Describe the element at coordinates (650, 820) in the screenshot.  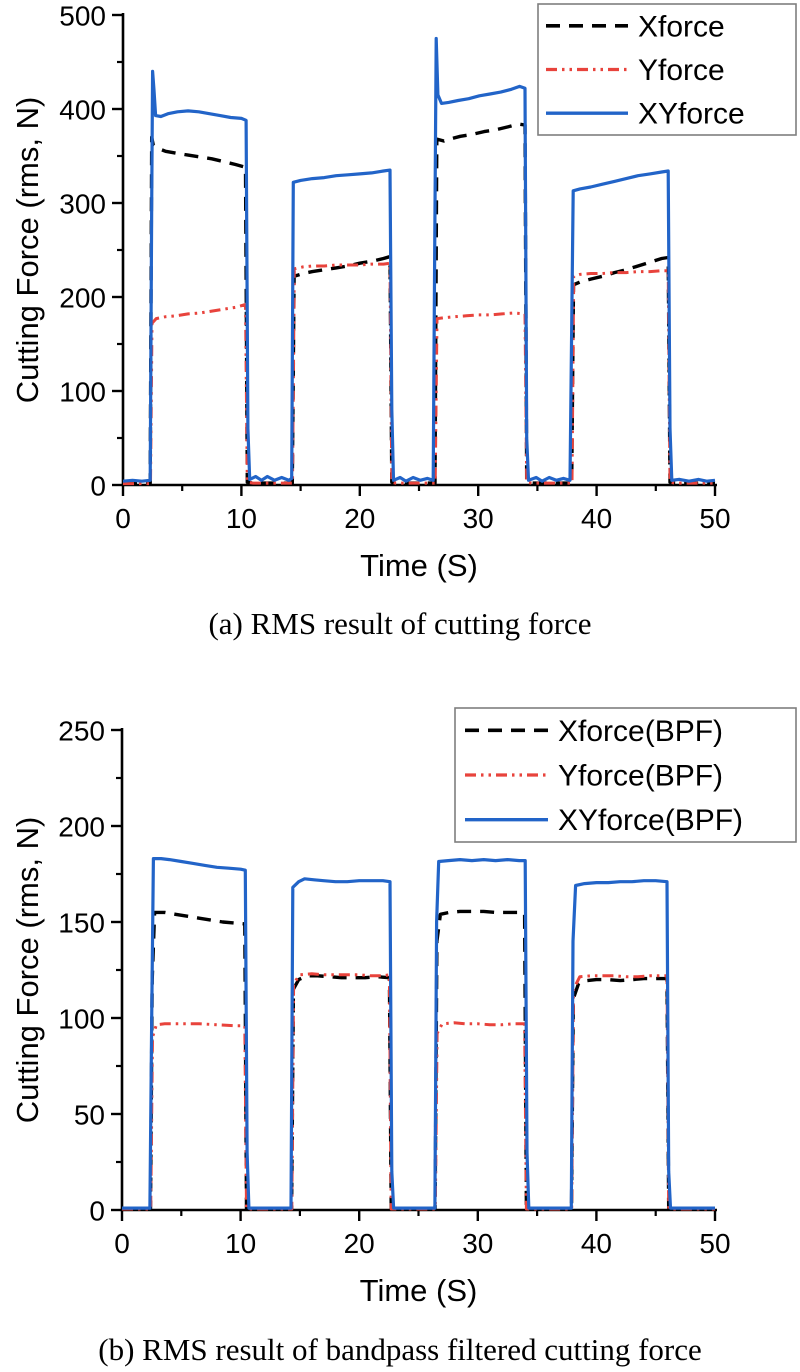
I see `legend-label: XYforce(BPF)` at that location.